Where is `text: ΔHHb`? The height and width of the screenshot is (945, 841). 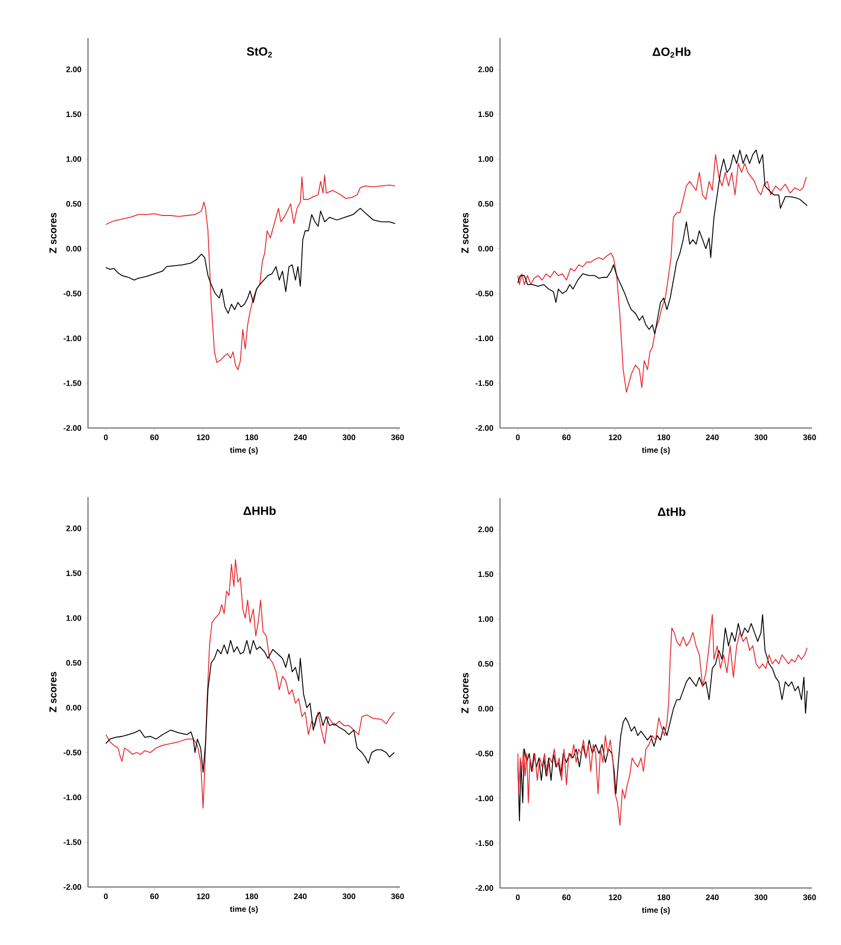 text: ΔHHb is located at coordinates (260, 511).